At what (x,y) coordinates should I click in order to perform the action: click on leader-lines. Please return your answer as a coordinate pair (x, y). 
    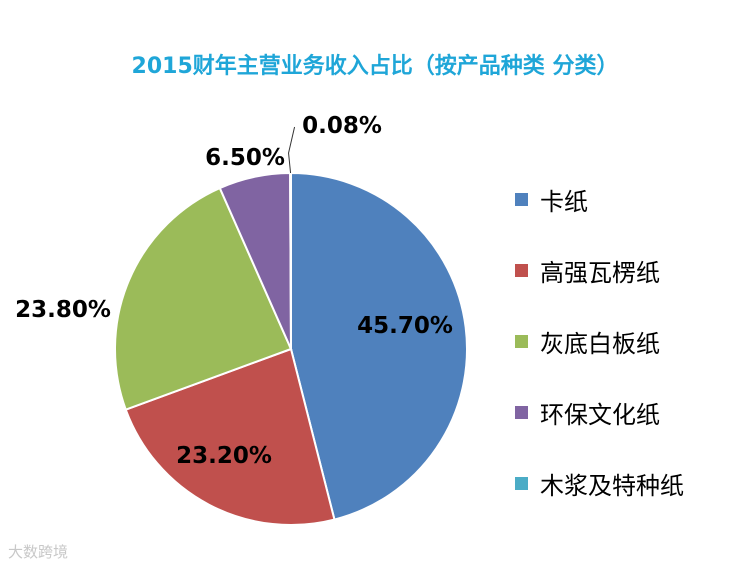
    Looking at the image, I should click on (292, 150).